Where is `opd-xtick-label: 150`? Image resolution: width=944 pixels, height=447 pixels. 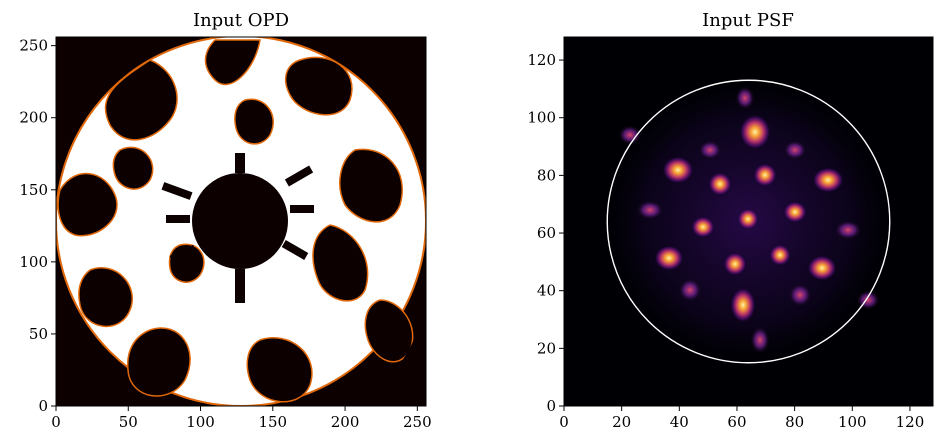
opd-xtick-label: 150 is located at coordinates (272, 422).